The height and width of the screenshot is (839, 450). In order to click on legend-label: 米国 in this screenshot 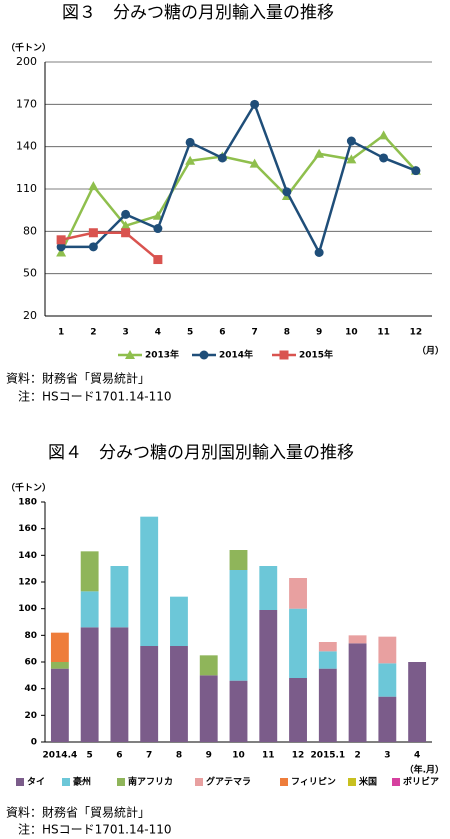, I will do `click(367, 782)`.